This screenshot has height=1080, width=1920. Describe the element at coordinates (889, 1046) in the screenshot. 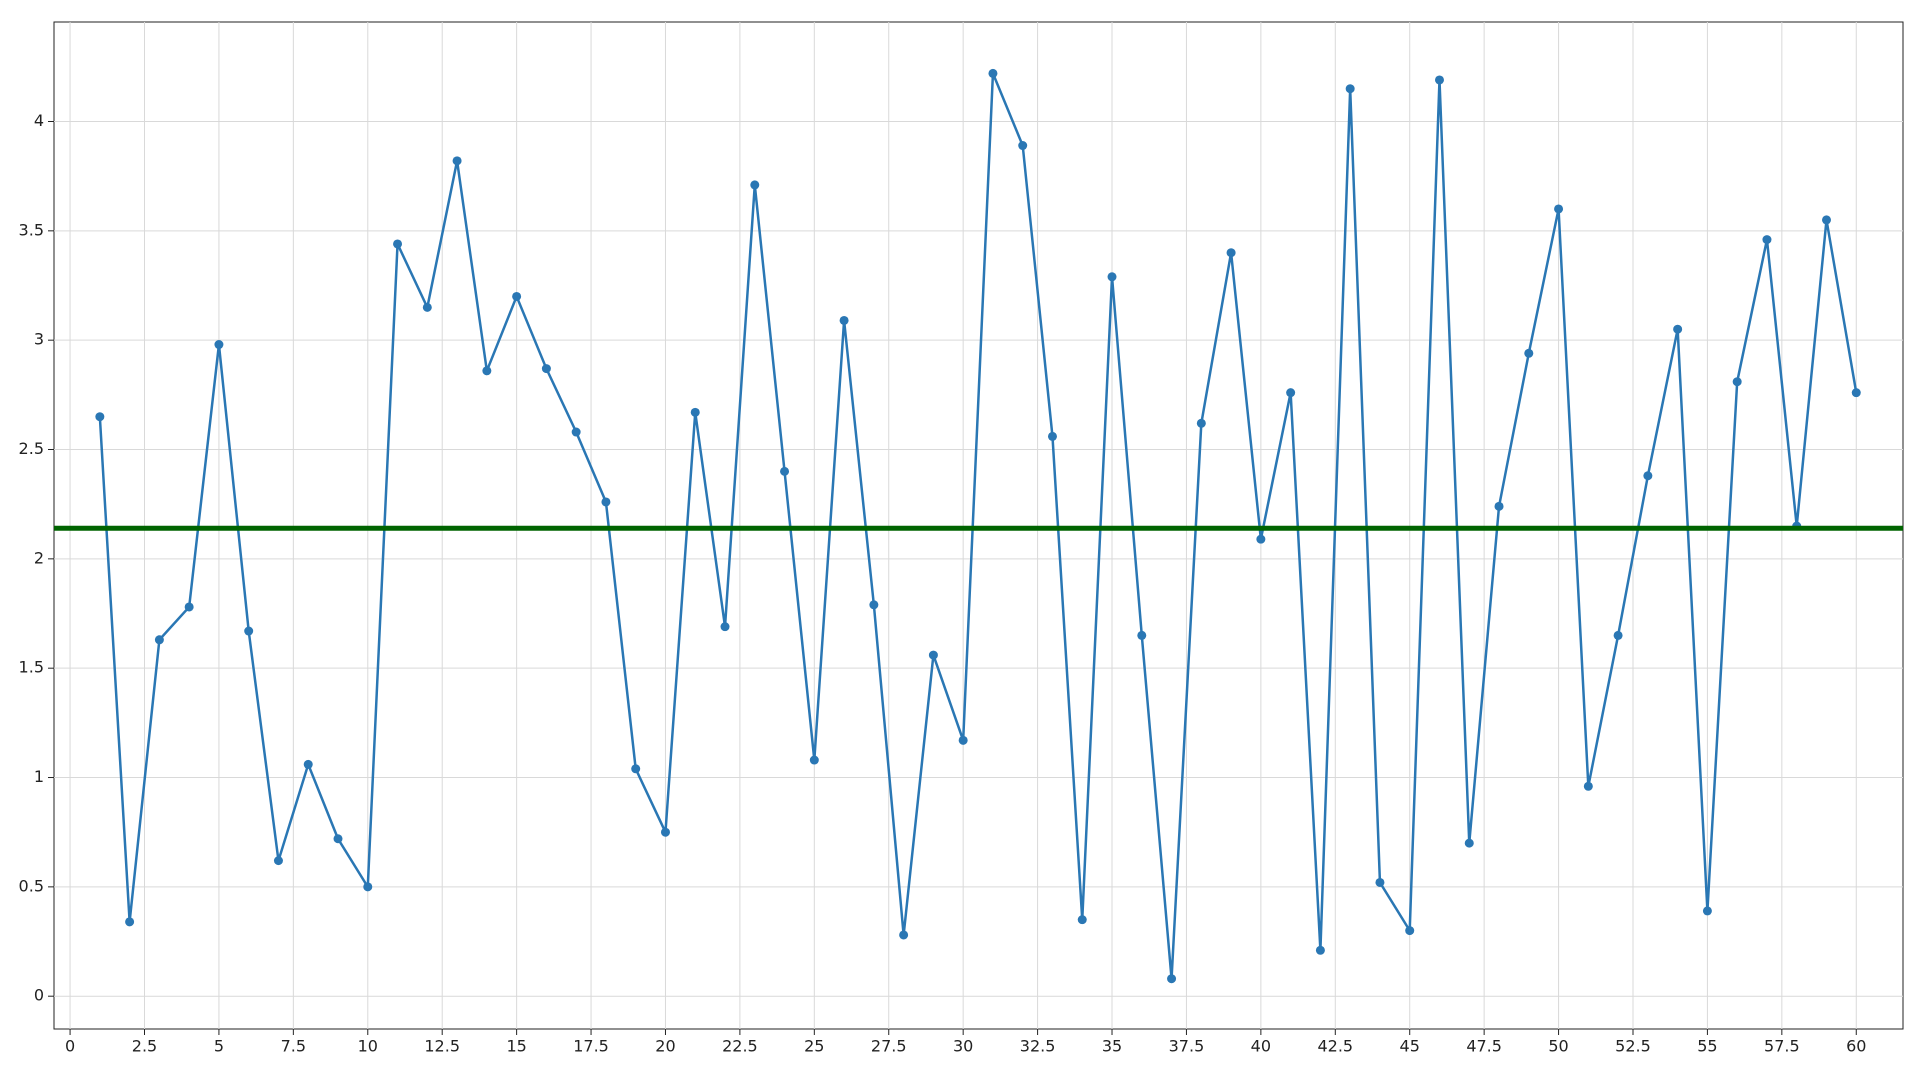

I see `x-tick-label: 27.5` at that location.